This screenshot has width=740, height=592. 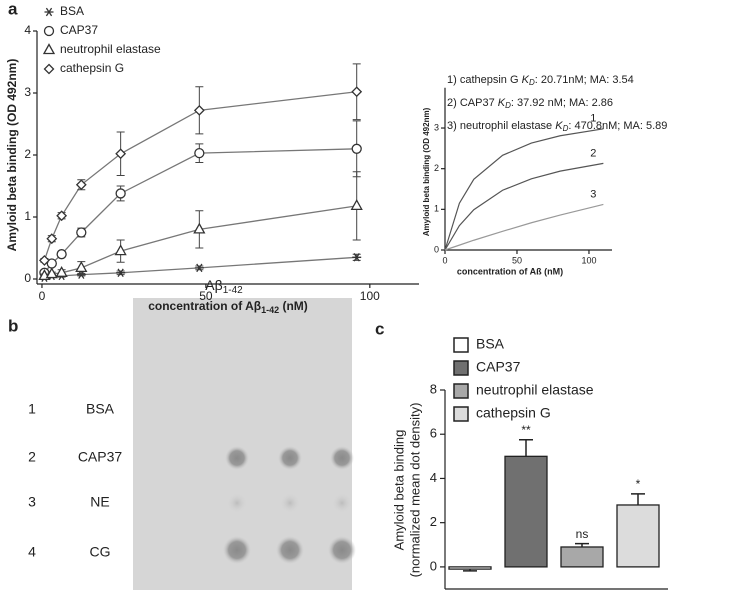 I want to click on curve-label: 1, so click(x=593, y=119).